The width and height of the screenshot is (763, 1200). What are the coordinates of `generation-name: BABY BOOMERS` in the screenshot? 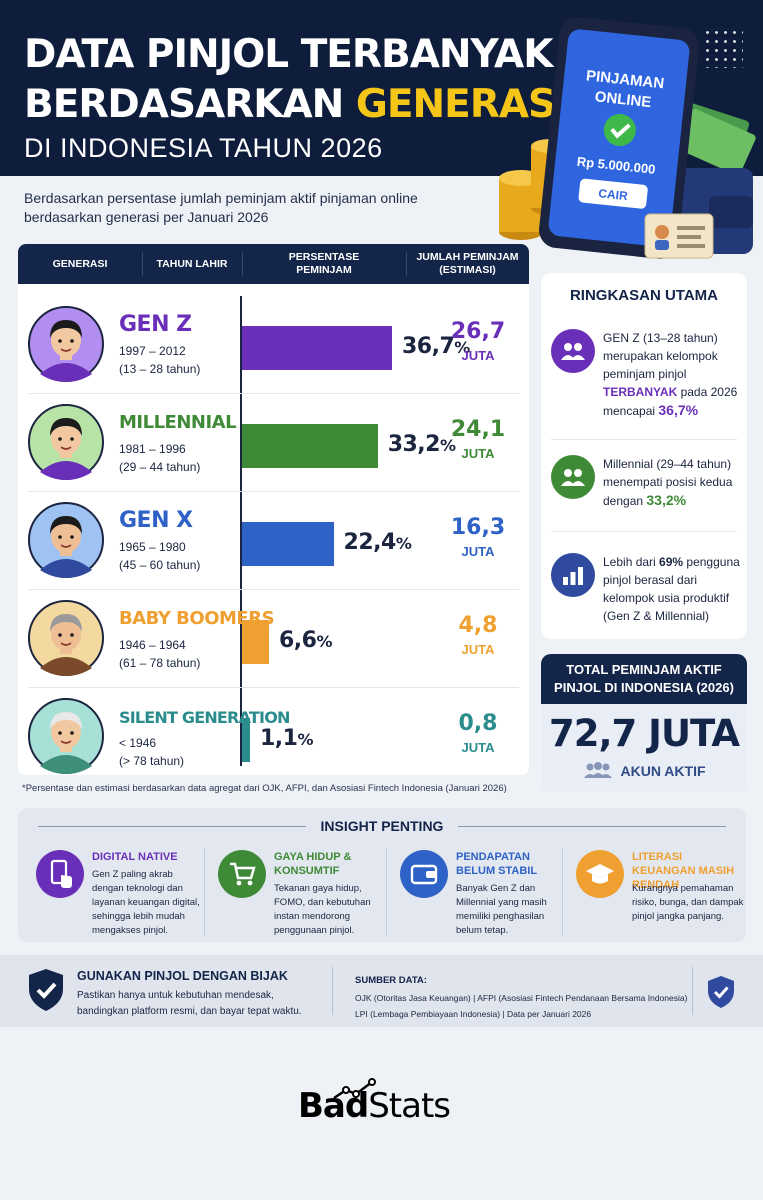 It's located at (197, 618).